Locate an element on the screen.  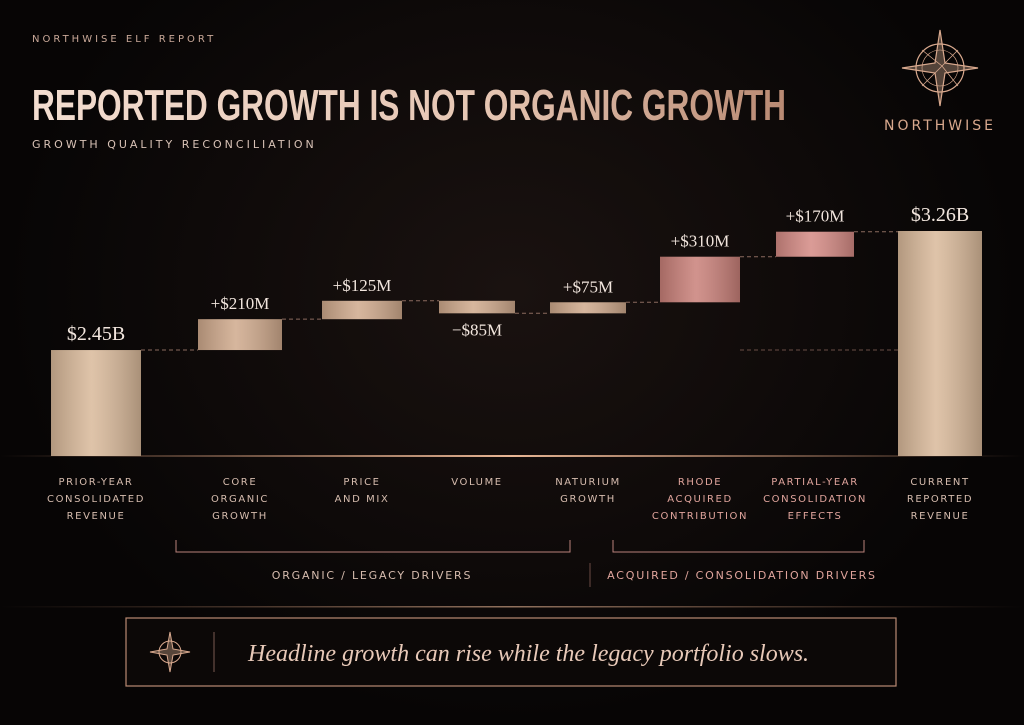
value-label: $3.26B is located at coordinates (940, 215).